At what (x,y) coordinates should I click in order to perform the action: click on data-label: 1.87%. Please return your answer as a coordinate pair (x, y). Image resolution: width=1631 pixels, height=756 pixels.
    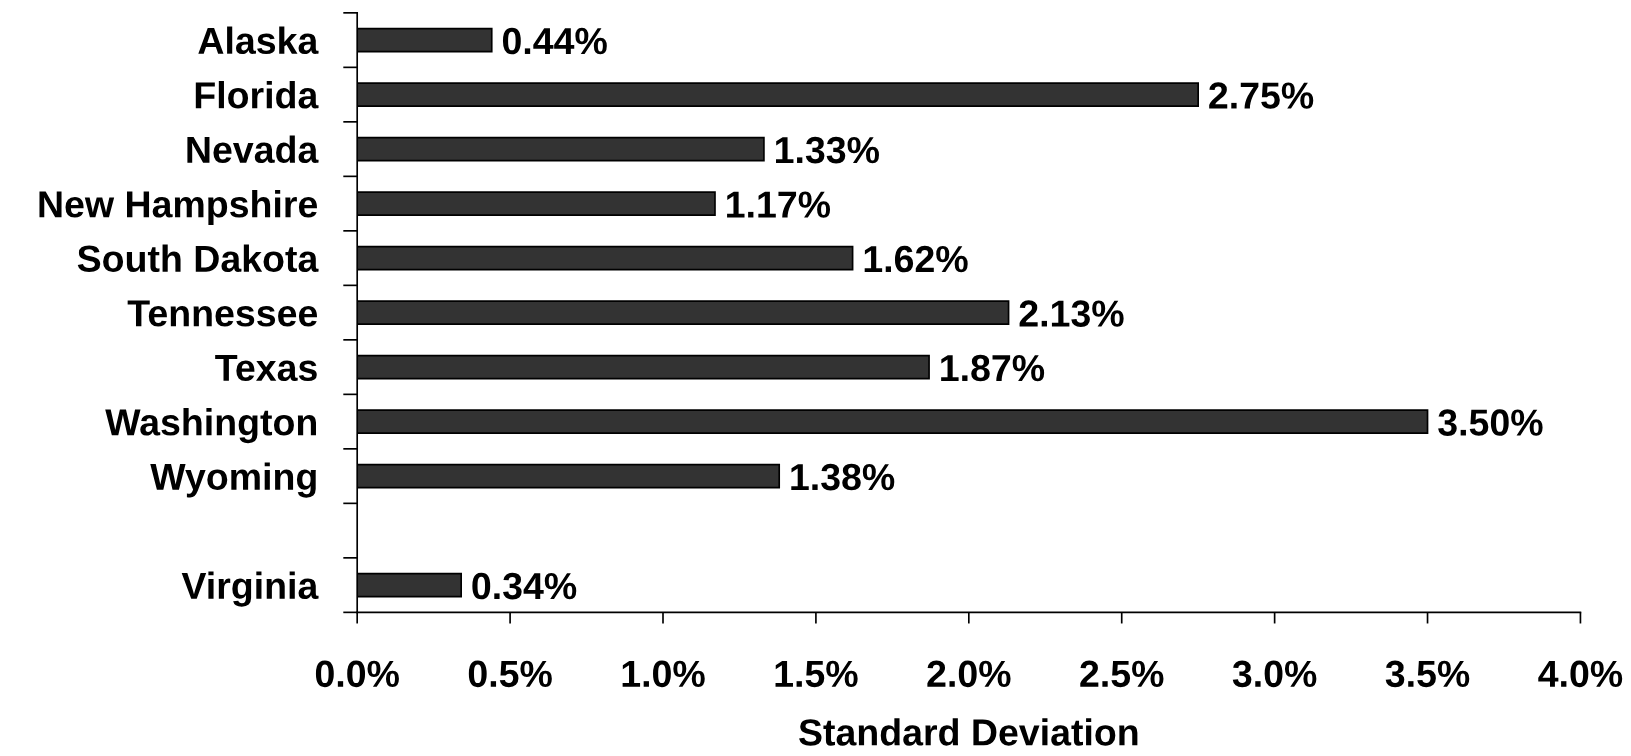
    Looking at the image, I should click on (993, 368).